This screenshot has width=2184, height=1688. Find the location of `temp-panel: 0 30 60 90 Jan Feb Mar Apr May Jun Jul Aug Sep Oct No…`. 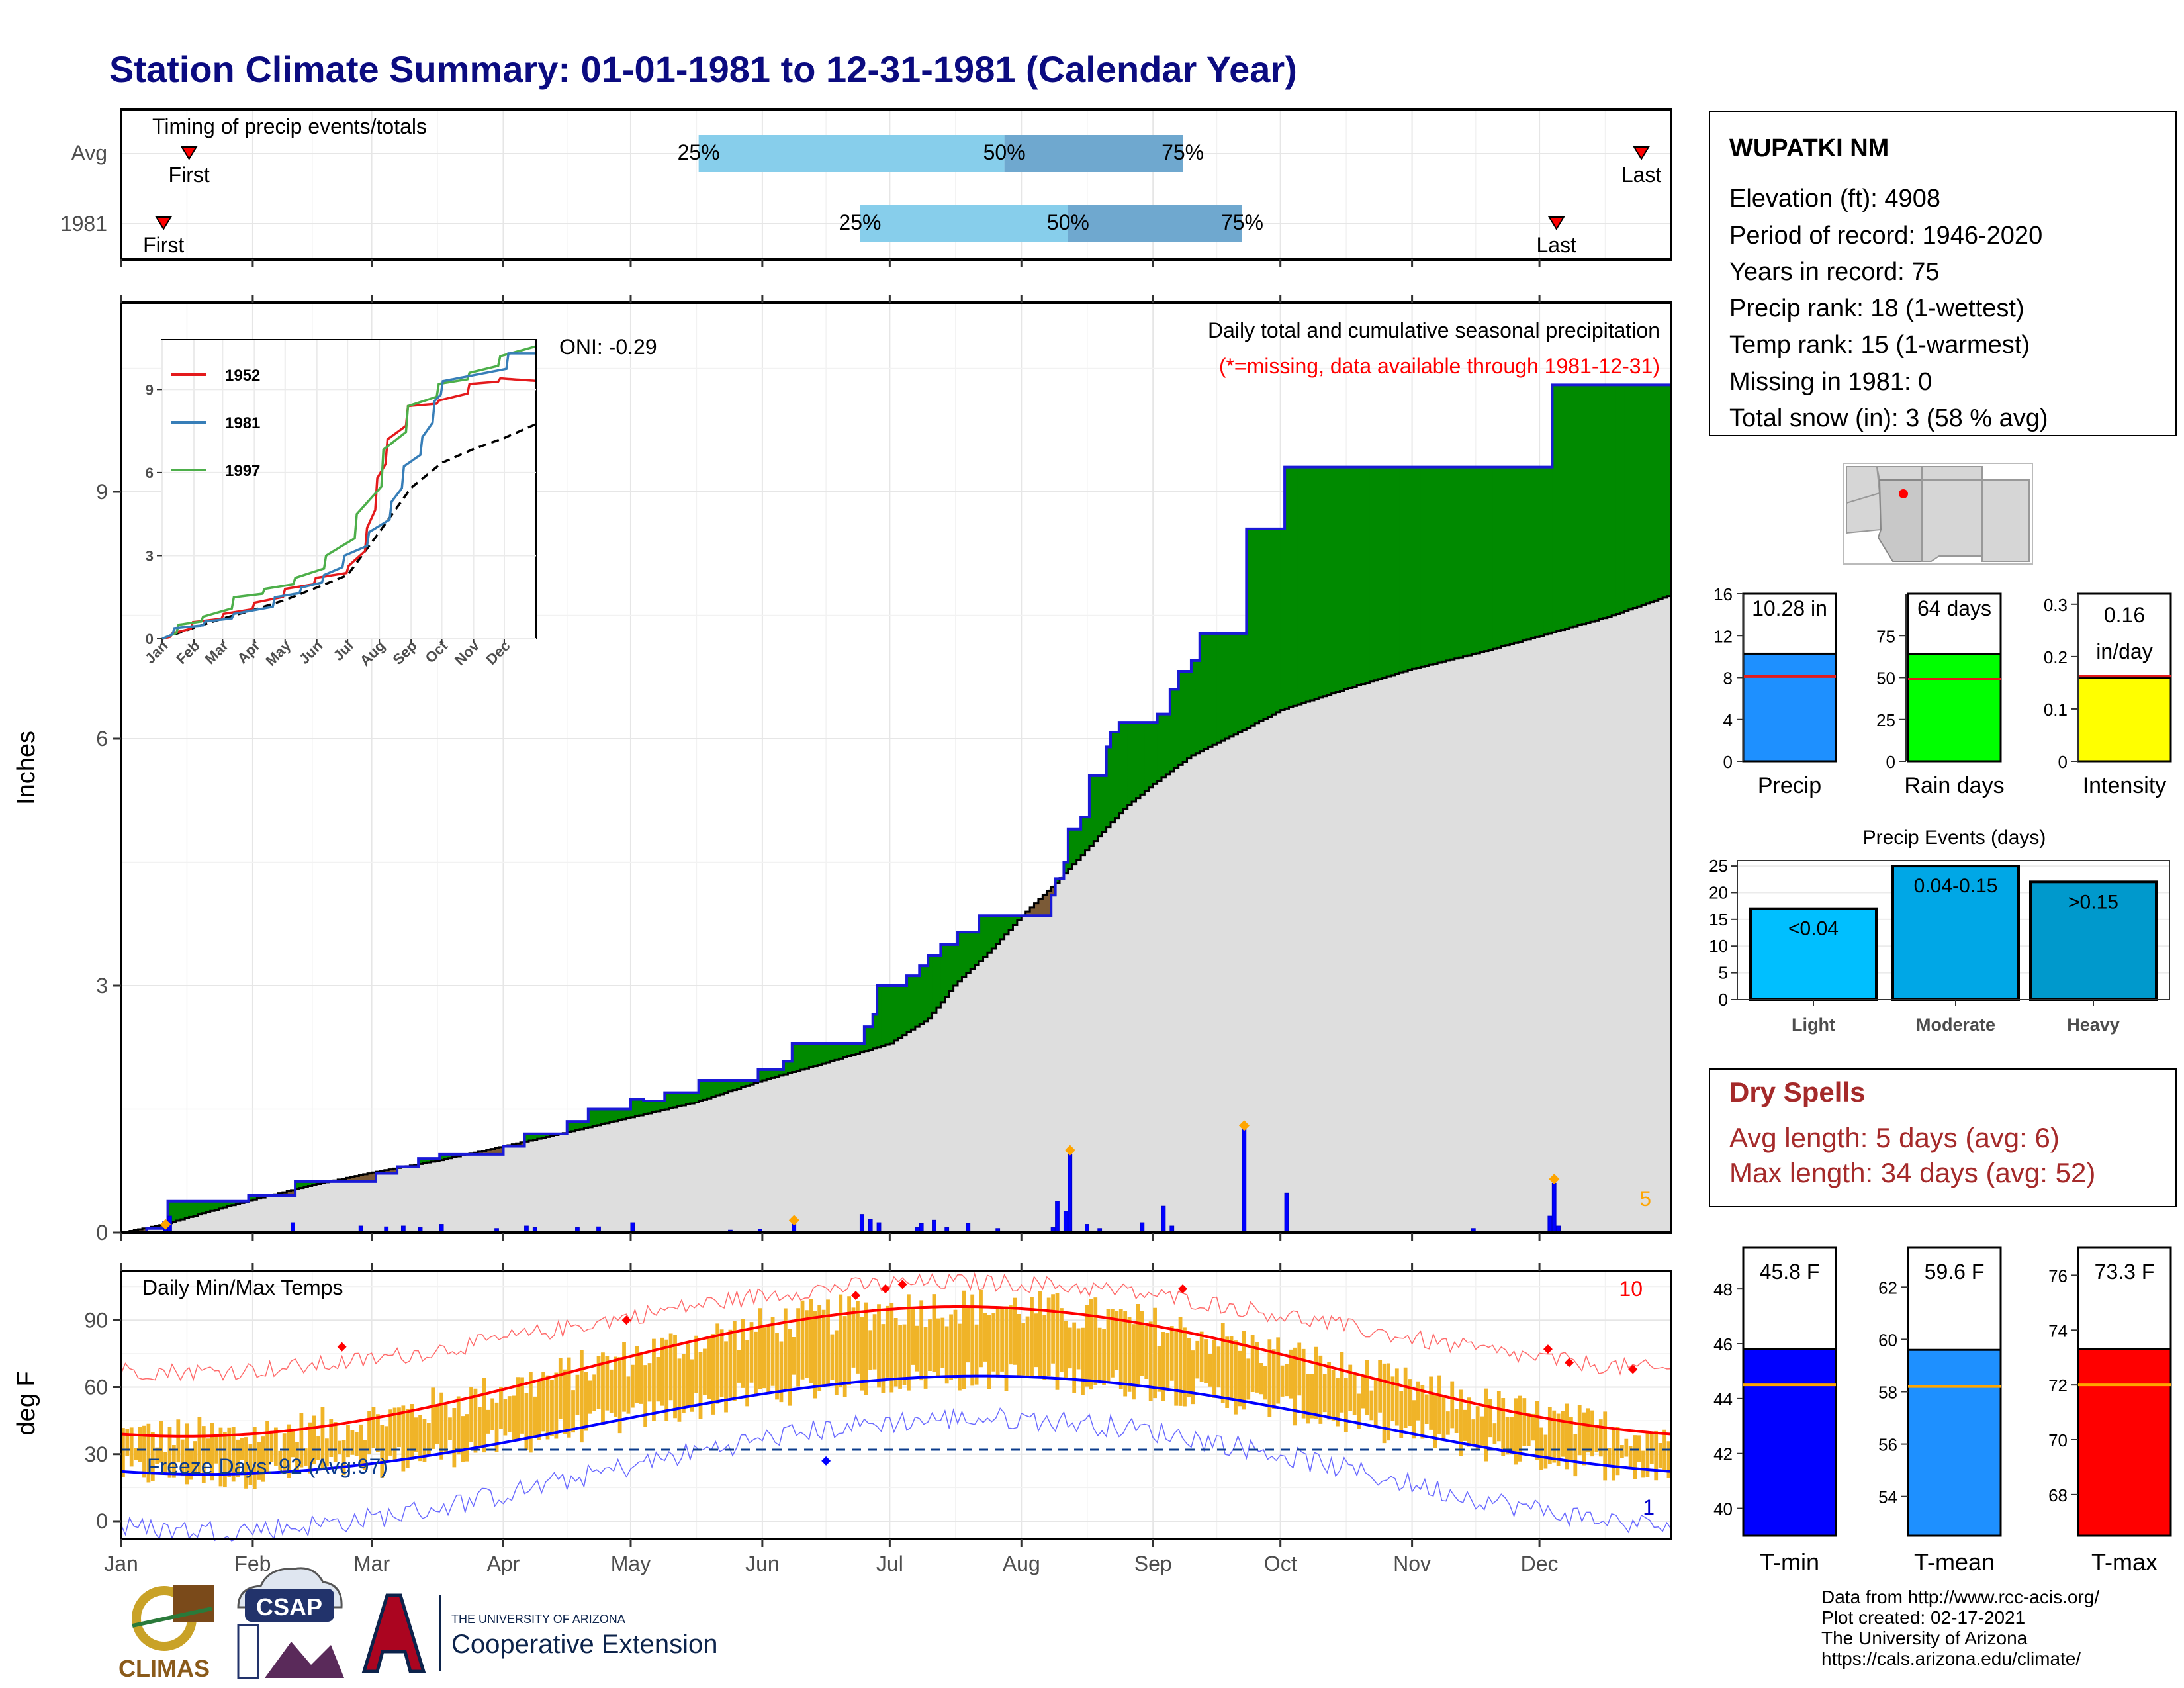

temp-panel: 0 30 60 90 Jan Feb Mar Apr May Jun Jul Aug Sep Oct No… is located at coordinates (842, 1419).